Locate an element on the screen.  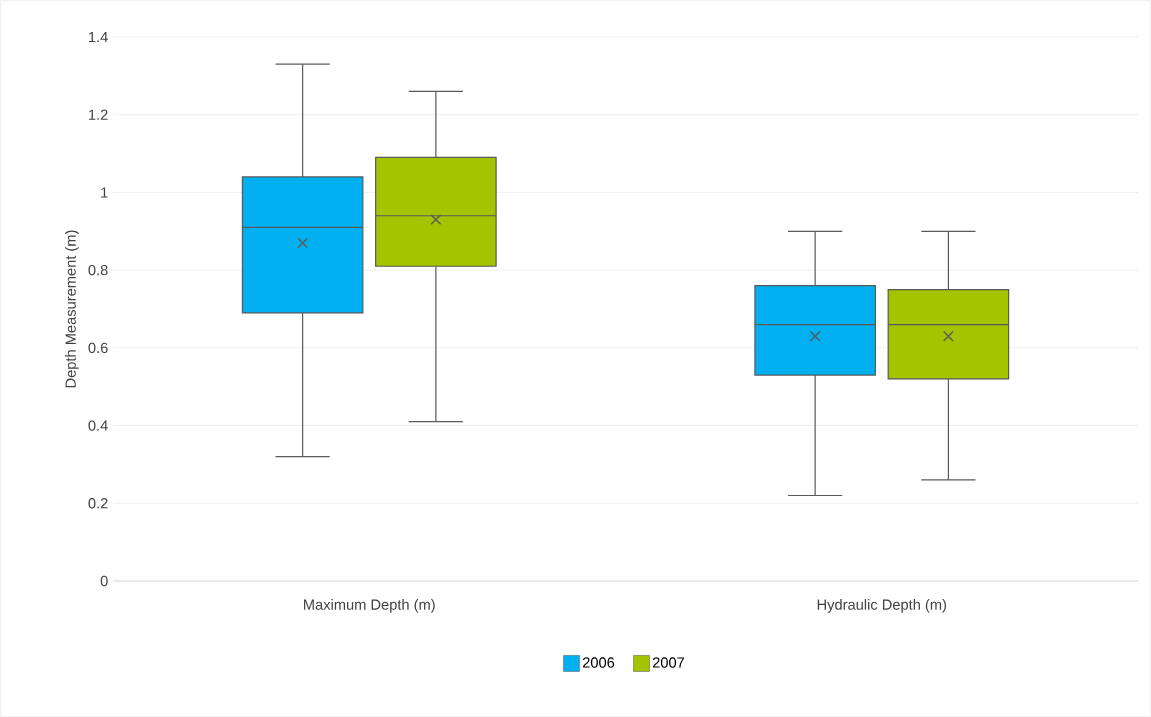
legend-label: 2006 is located at coordinates (598, 662).